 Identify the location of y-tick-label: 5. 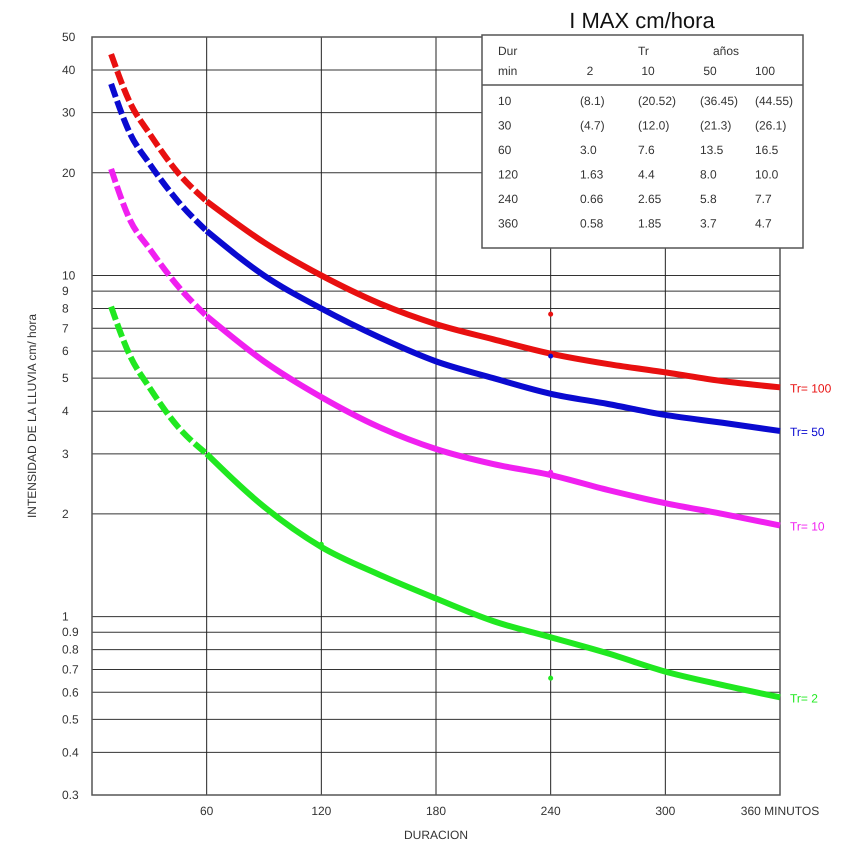
(65, 378).